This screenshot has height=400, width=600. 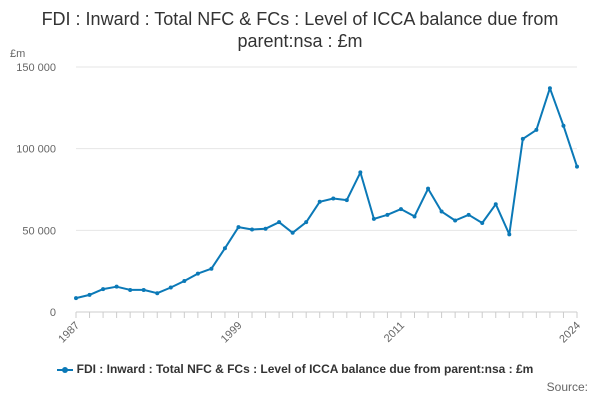 What do you see at coordinates (64, 370) in the screenshot?
I see `legend-swatch` at bounding box center [64, 370].